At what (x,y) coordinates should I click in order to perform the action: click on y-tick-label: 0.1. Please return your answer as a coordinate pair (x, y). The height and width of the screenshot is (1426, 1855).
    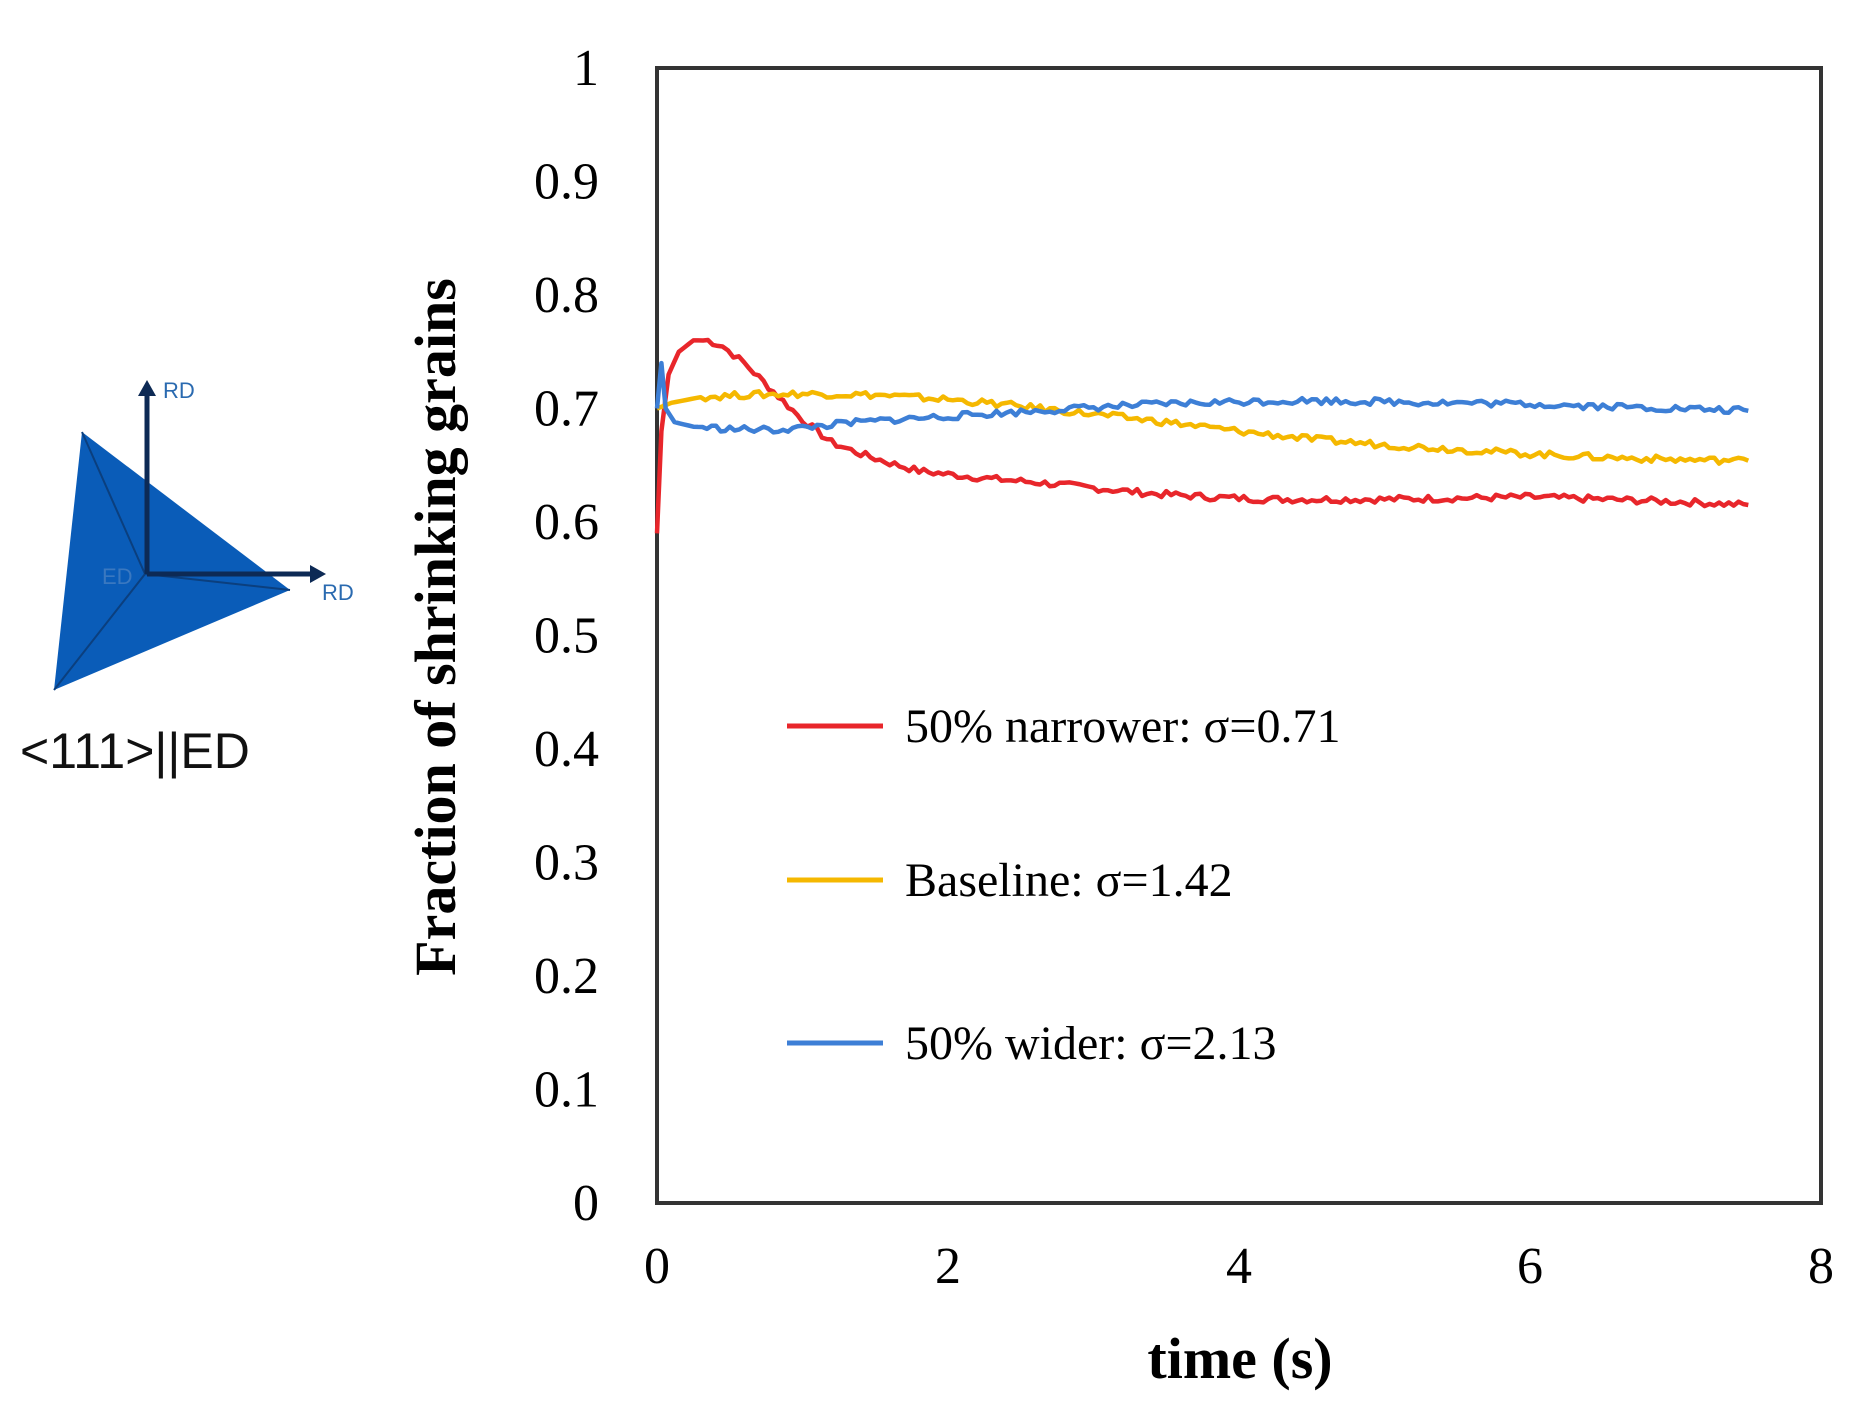
    Looking at the image, I should click on (566, 1090).